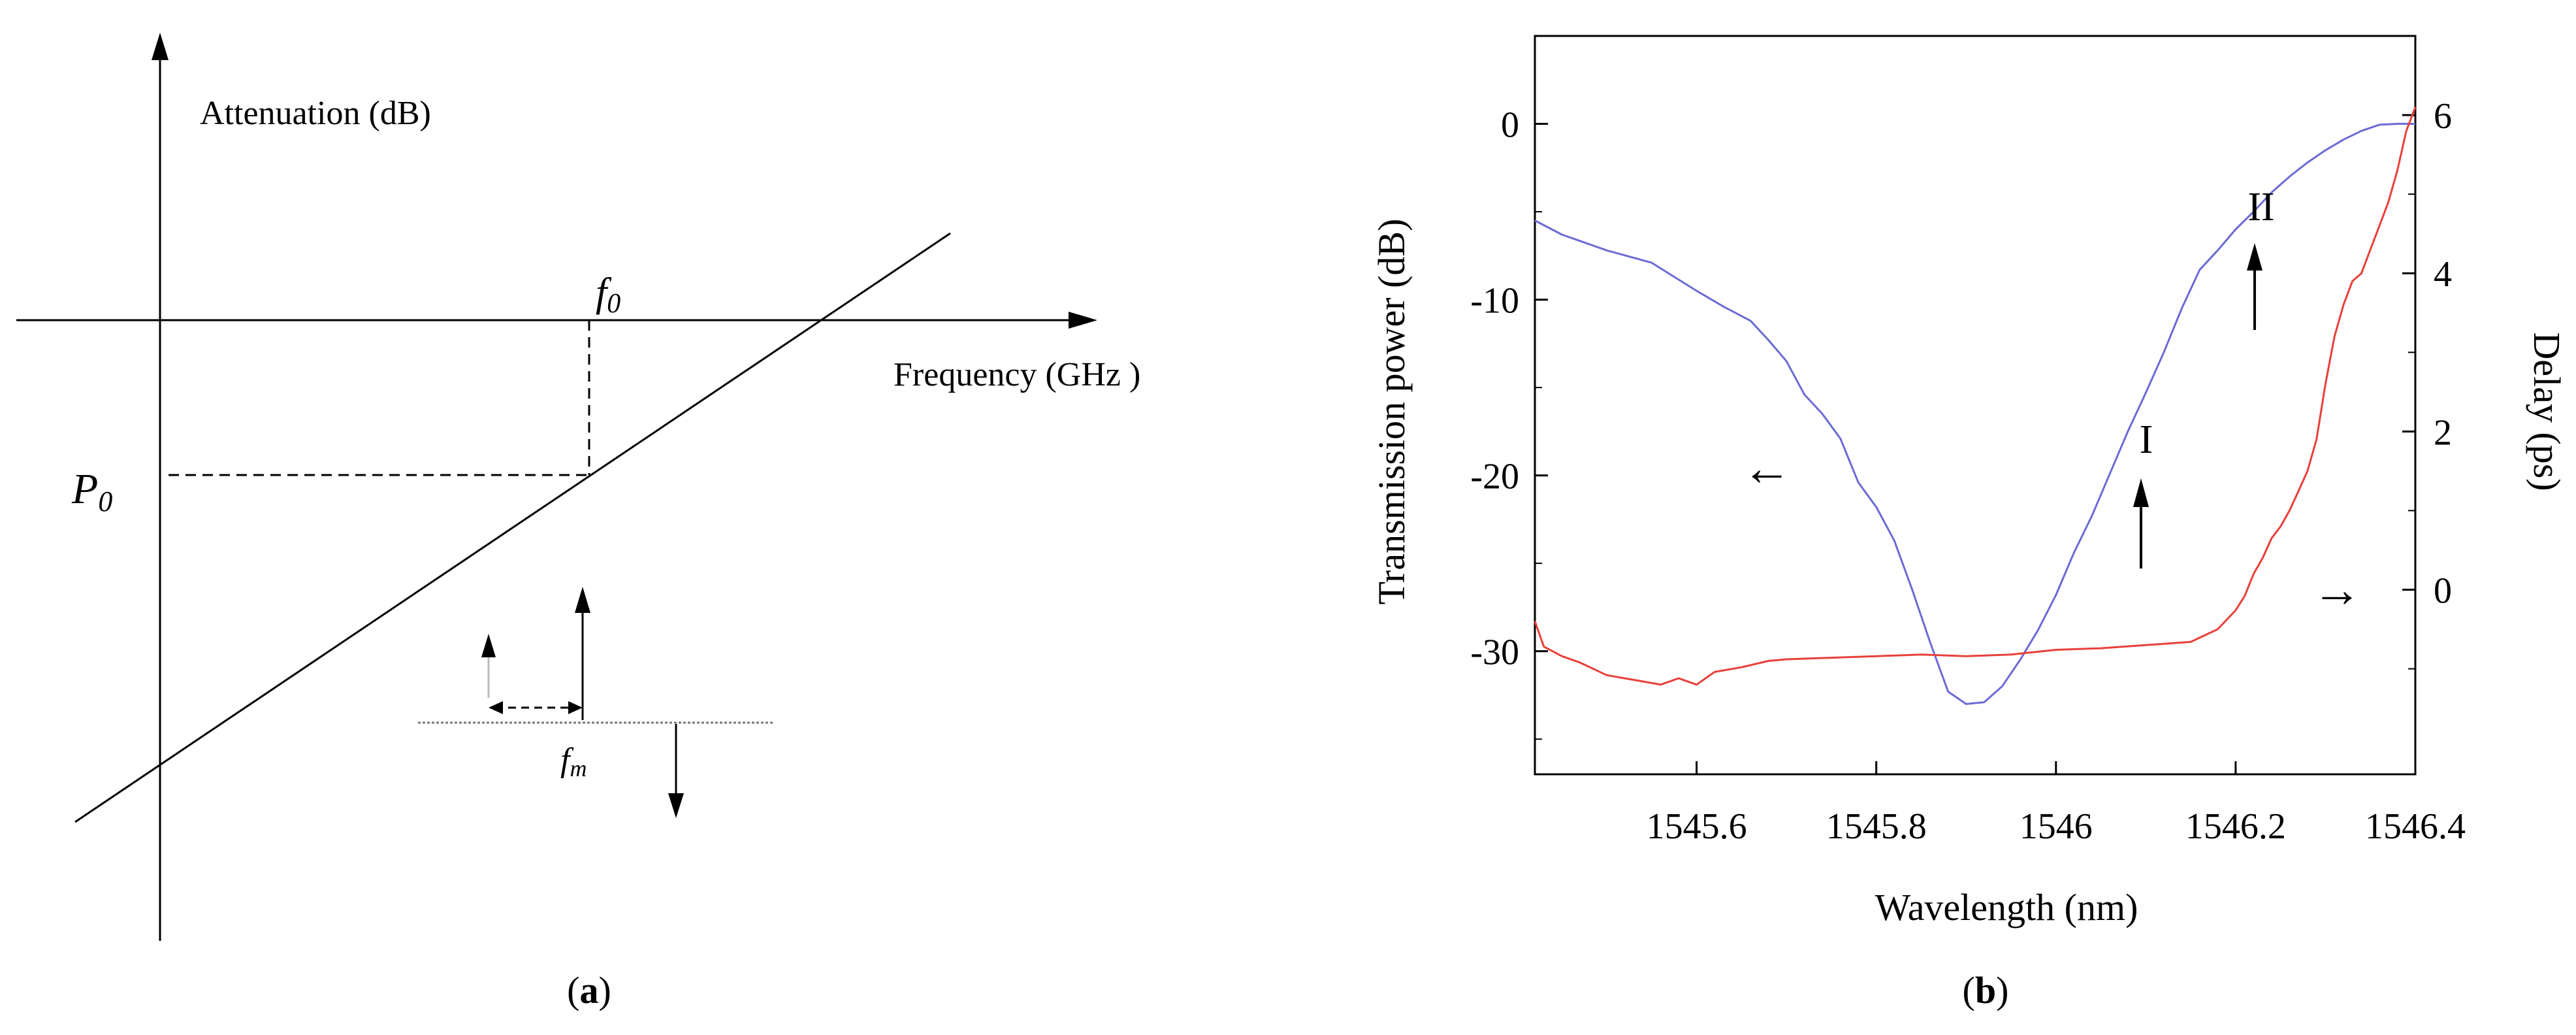  I want to click on y2-axis-label: Delay (ps), so click(2547, 411).